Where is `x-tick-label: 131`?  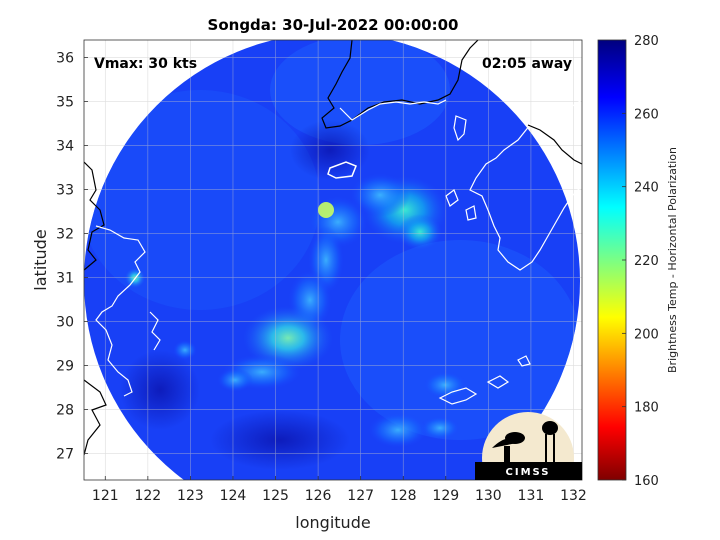
x-tick-label: 131 is located at coordinates (531, 496).